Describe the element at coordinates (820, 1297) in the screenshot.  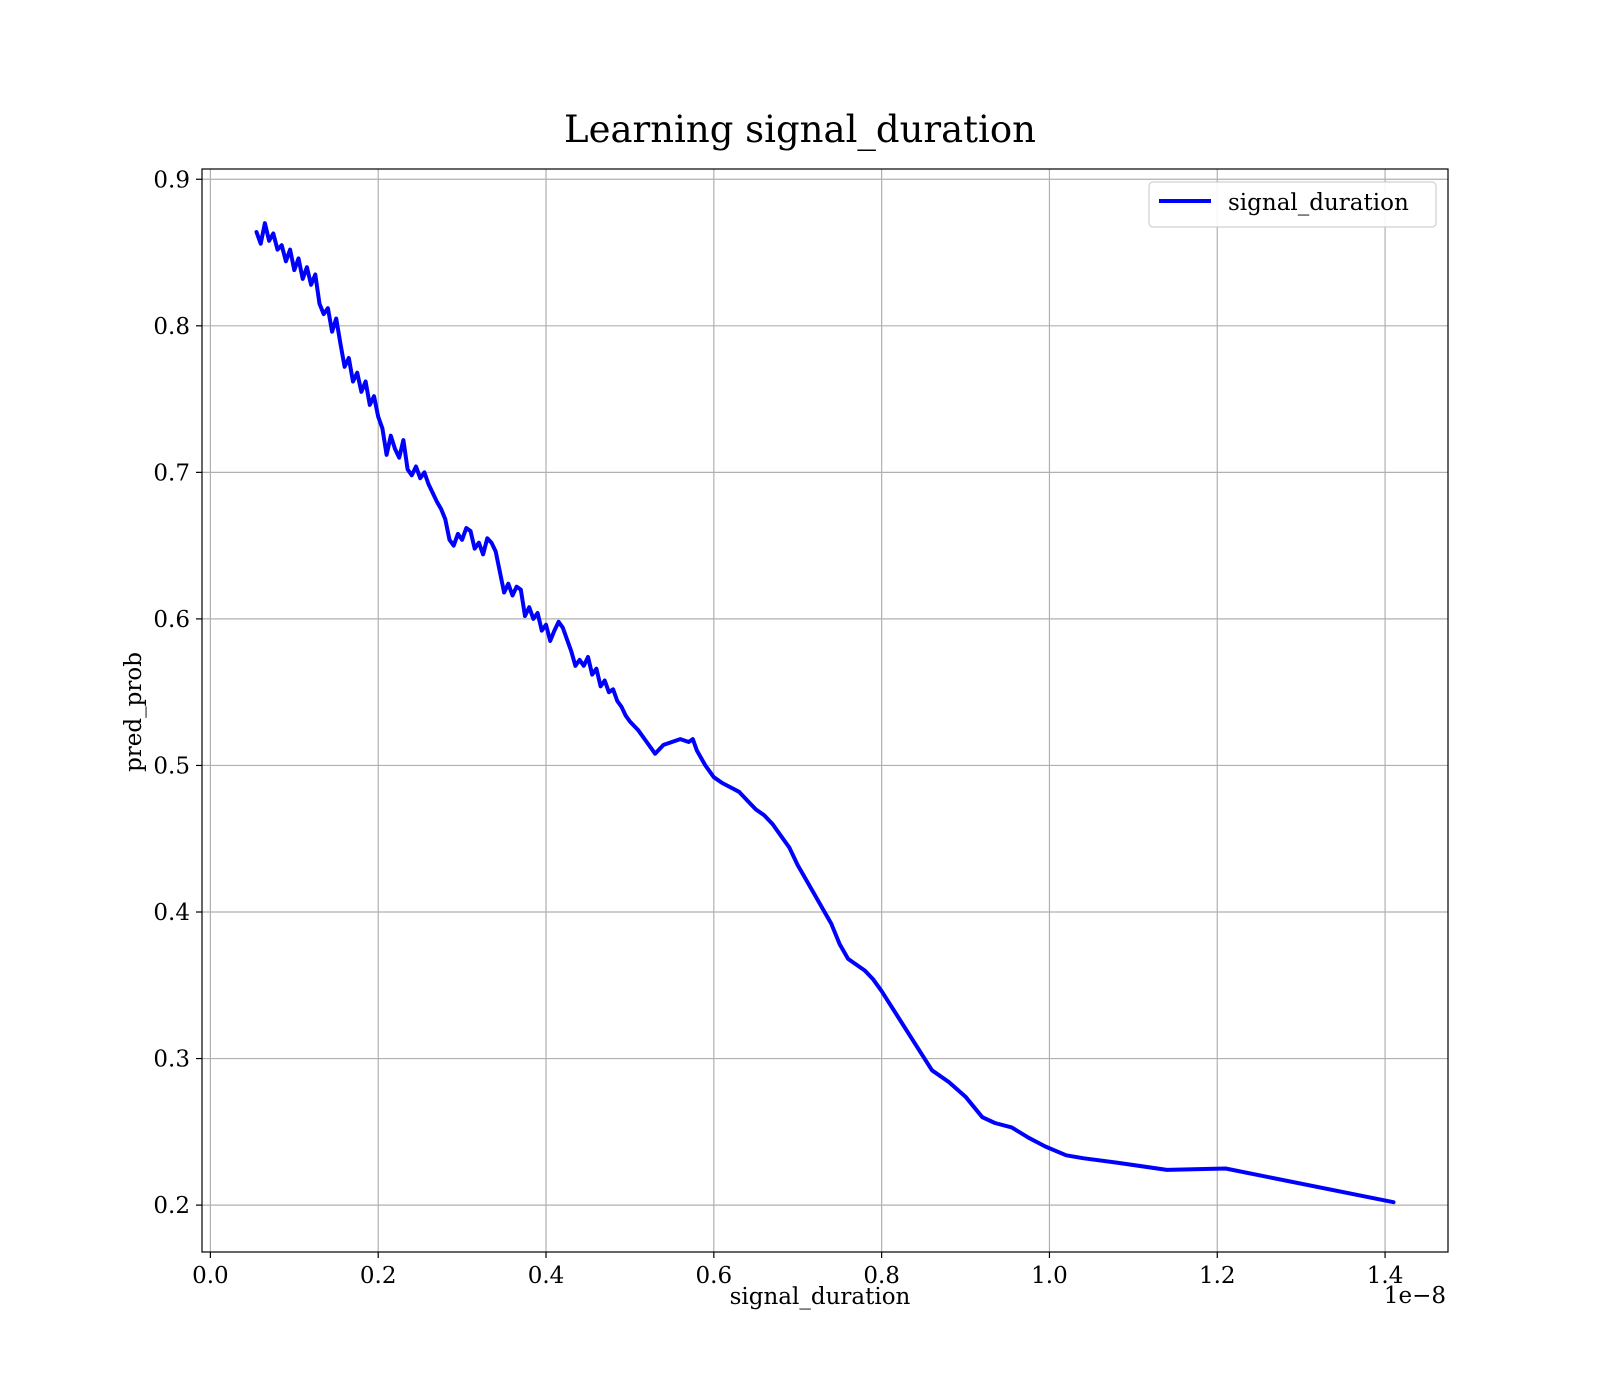
I see `x-axis-label: signal_duration` at that location.